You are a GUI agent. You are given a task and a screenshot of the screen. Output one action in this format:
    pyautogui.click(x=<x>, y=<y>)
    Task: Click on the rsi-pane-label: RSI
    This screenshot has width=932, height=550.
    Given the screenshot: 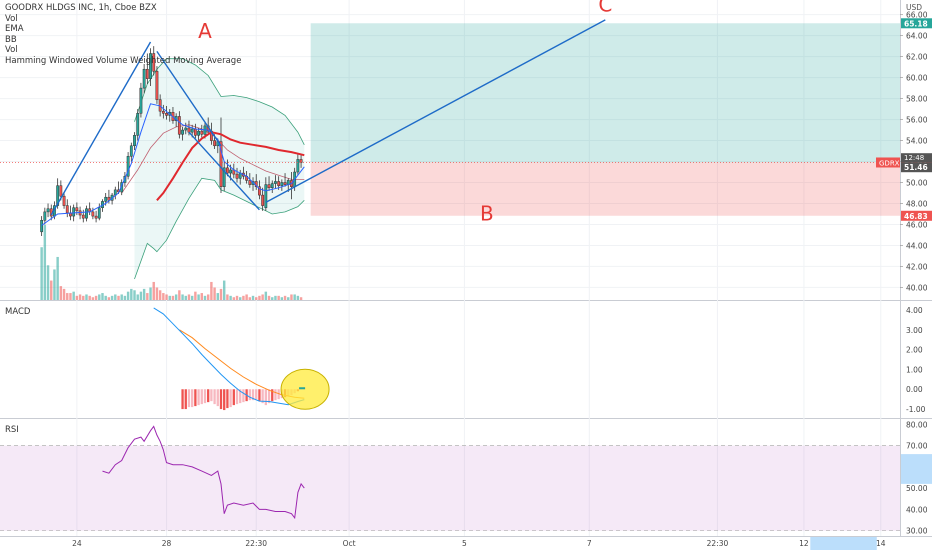 What is the action you would take?
    pyautogui.click(x=12, y=430)
    